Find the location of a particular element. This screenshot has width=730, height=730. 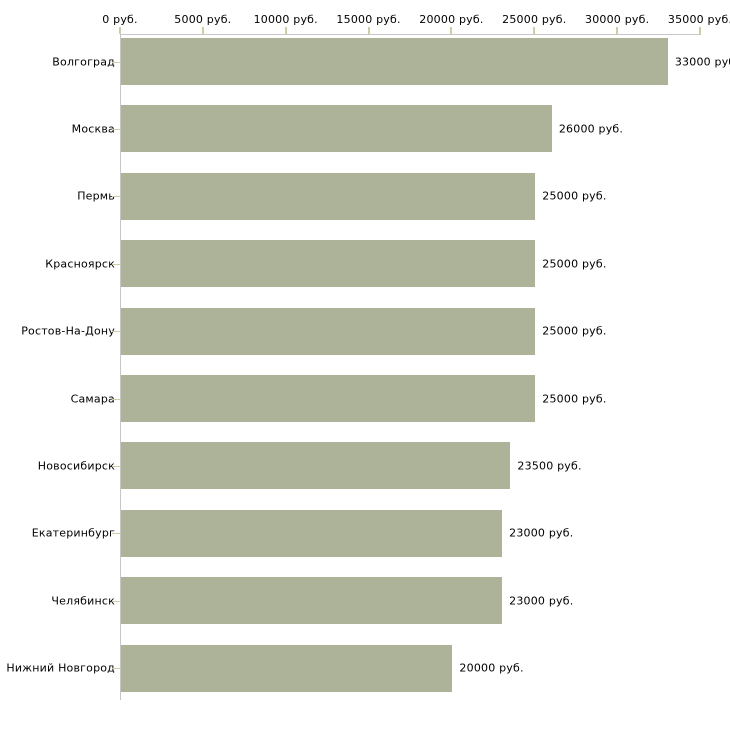

bar-value-label: 26000 руб. is located at coordinates (591, 129).